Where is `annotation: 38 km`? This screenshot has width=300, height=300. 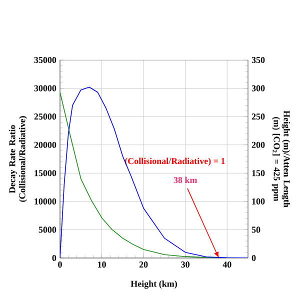 annotation: 38 km is located at coordinates (186, 180).